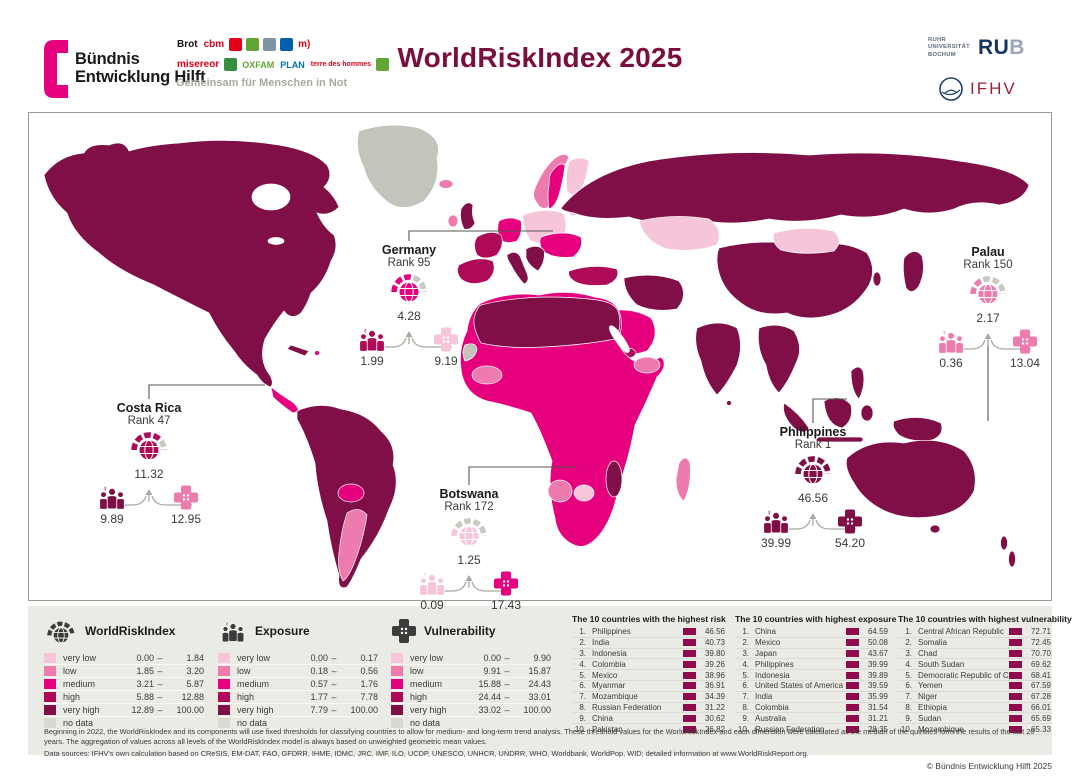 The image size is (1080, 780). What do you see at coordinates (951, 363) in the screenshot?
I see `exposure-value: 0.36` at bounding box center [951, 363].